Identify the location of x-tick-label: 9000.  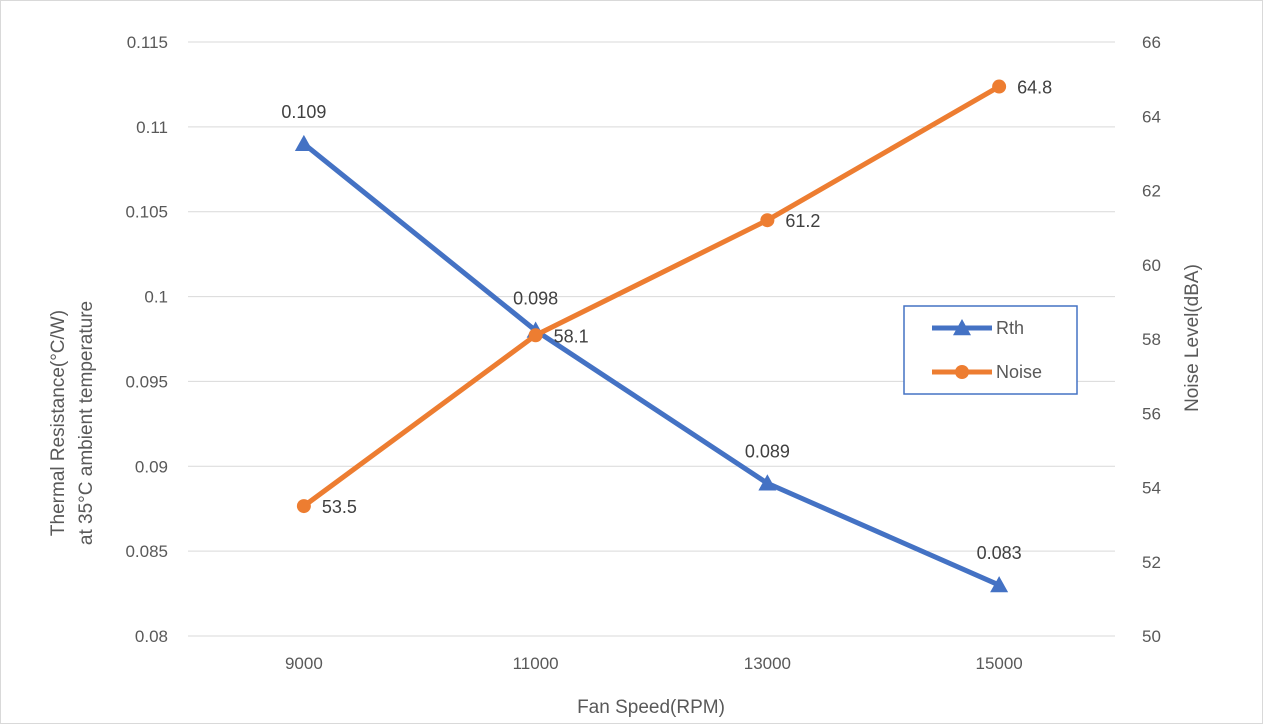
(304, 663).